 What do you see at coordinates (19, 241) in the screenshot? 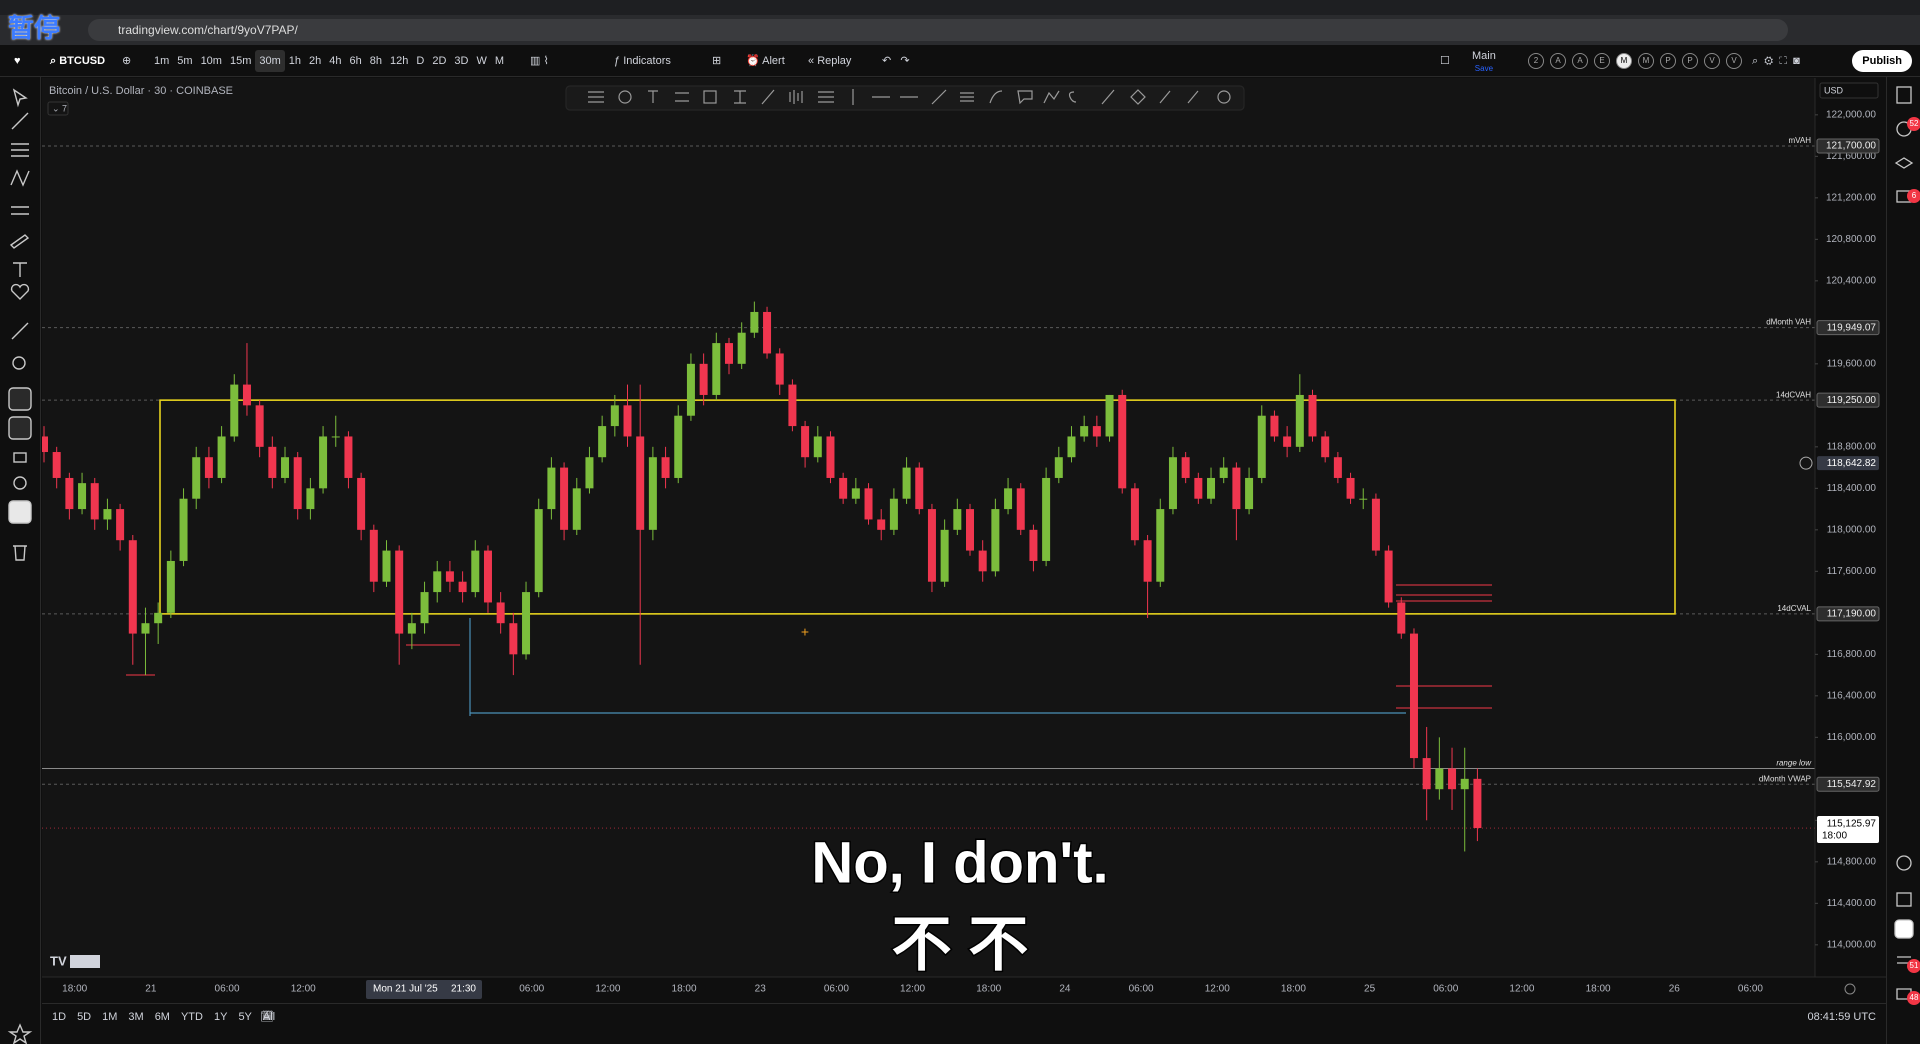
I see `brush-icon` at bounding box center [19, 241].